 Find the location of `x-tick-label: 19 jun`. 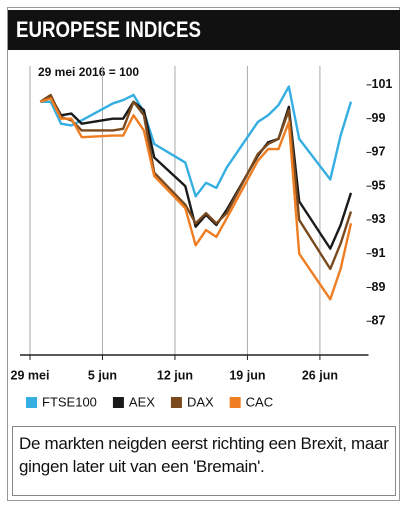

x-tick-label: 19 jun is located at coordinates (247, 375).